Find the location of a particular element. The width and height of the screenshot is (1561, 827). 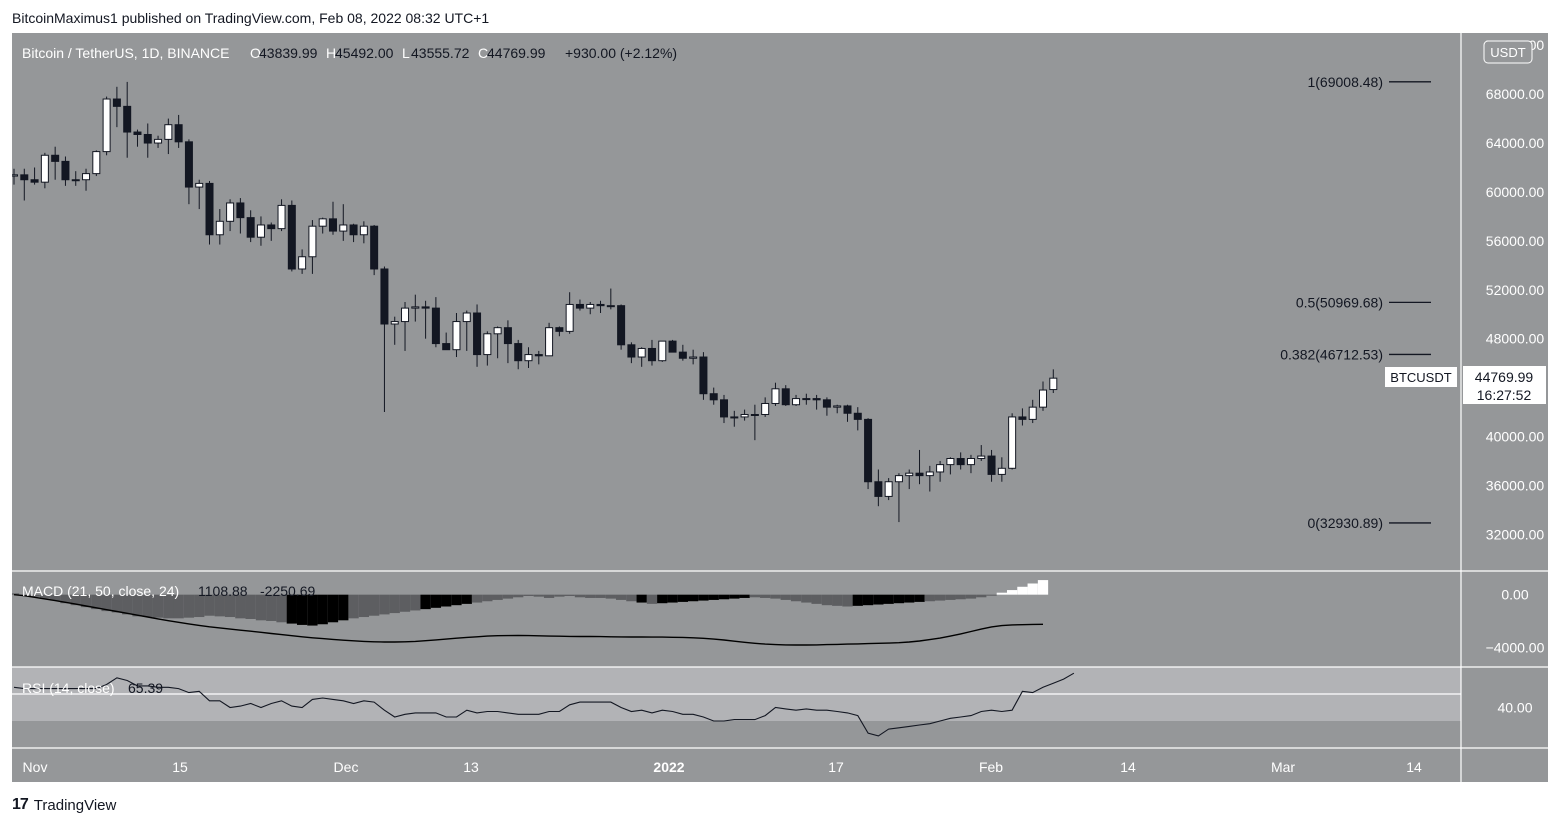

ohlc-low: 43555.72 is located at coordinates (440, 53).